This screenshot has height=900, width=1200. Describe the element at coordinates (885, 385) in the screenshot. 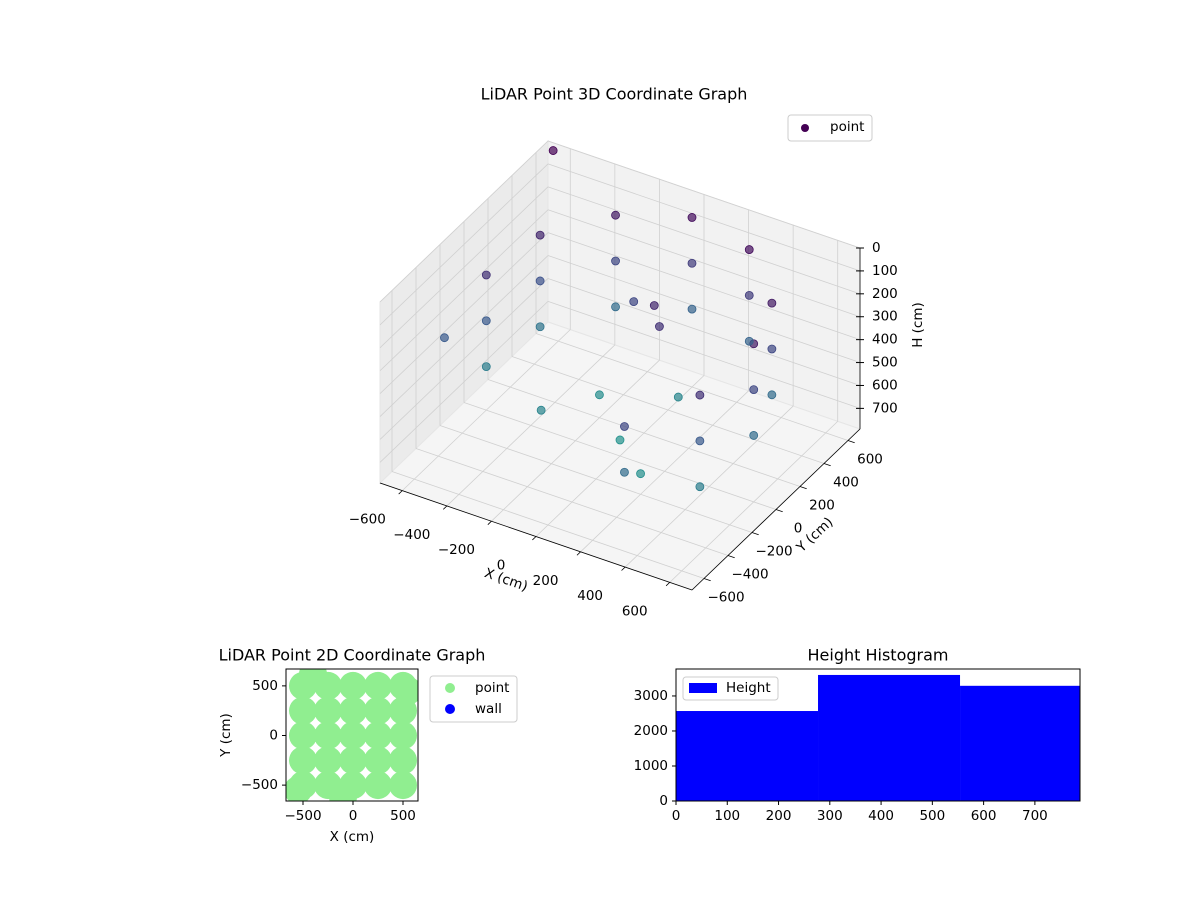

I see `z-tick-label: 600` at that location.